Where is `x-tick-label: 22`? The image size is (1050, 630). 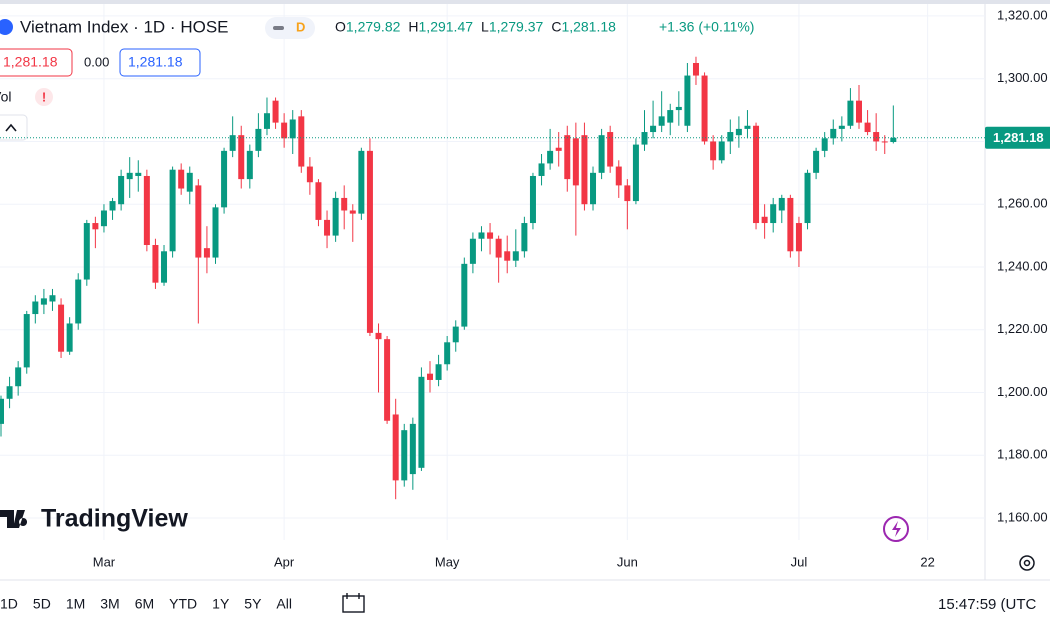
x-tick-label: 22 is located at coordinates (927, 561).